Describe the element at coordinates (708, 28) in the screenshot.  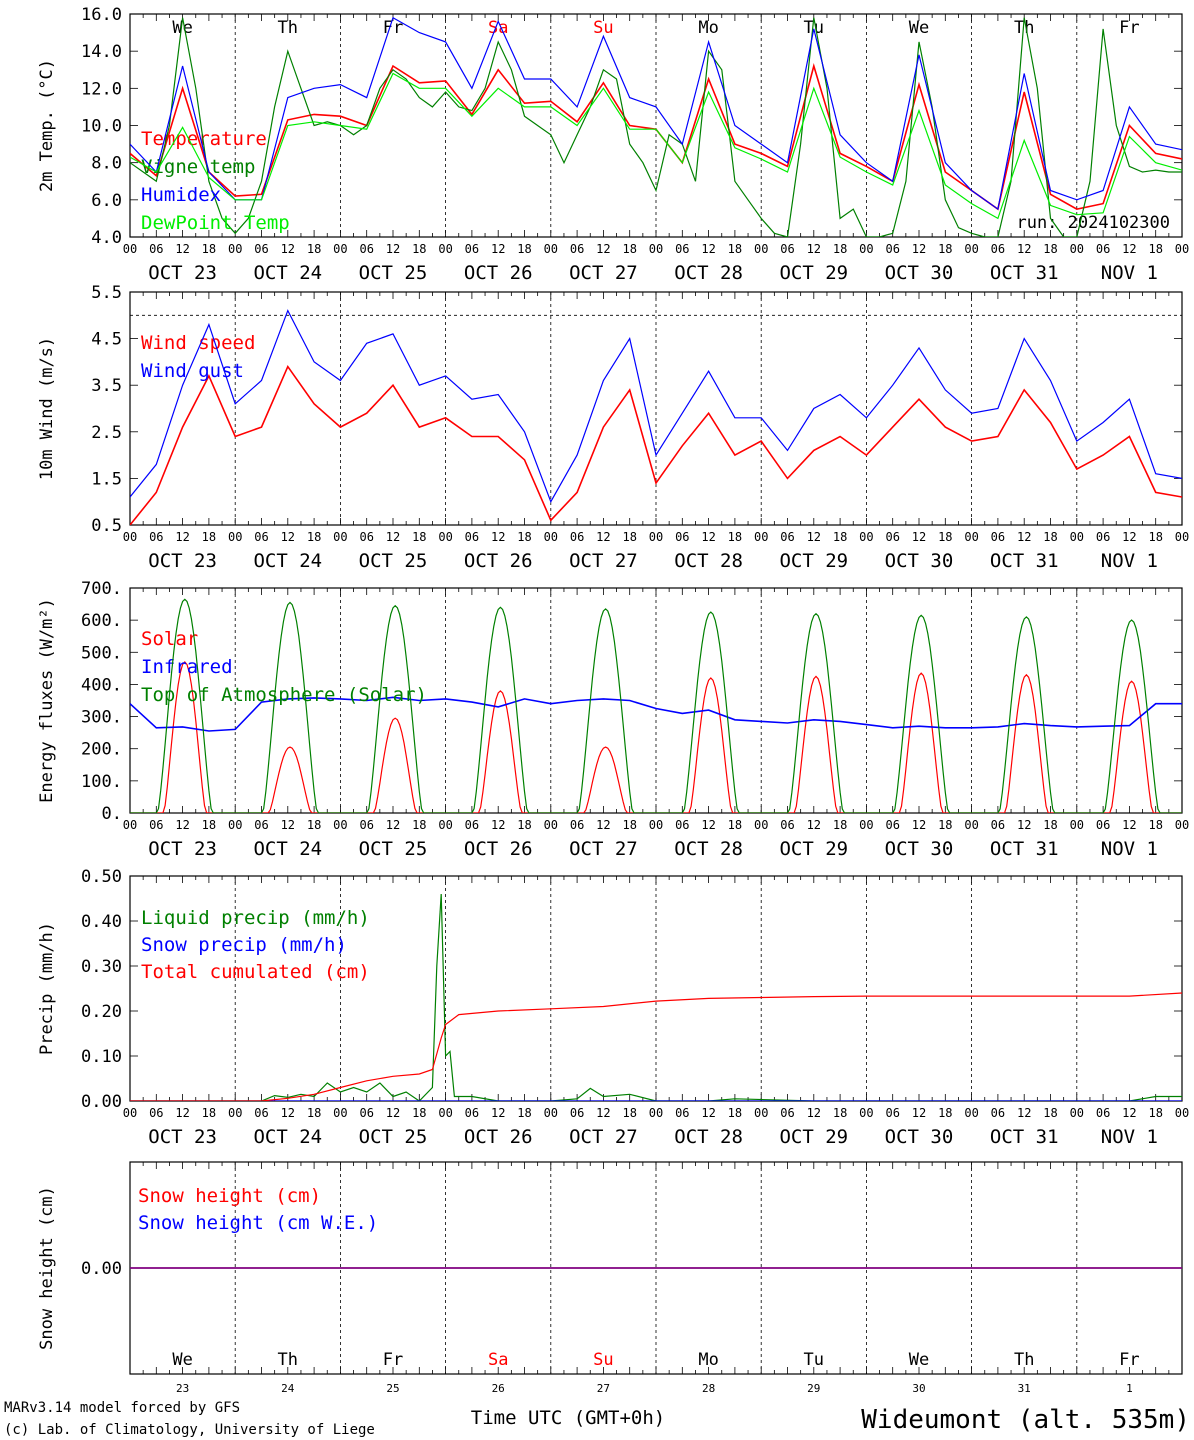
I see `weekday-label: Mo` at that location.